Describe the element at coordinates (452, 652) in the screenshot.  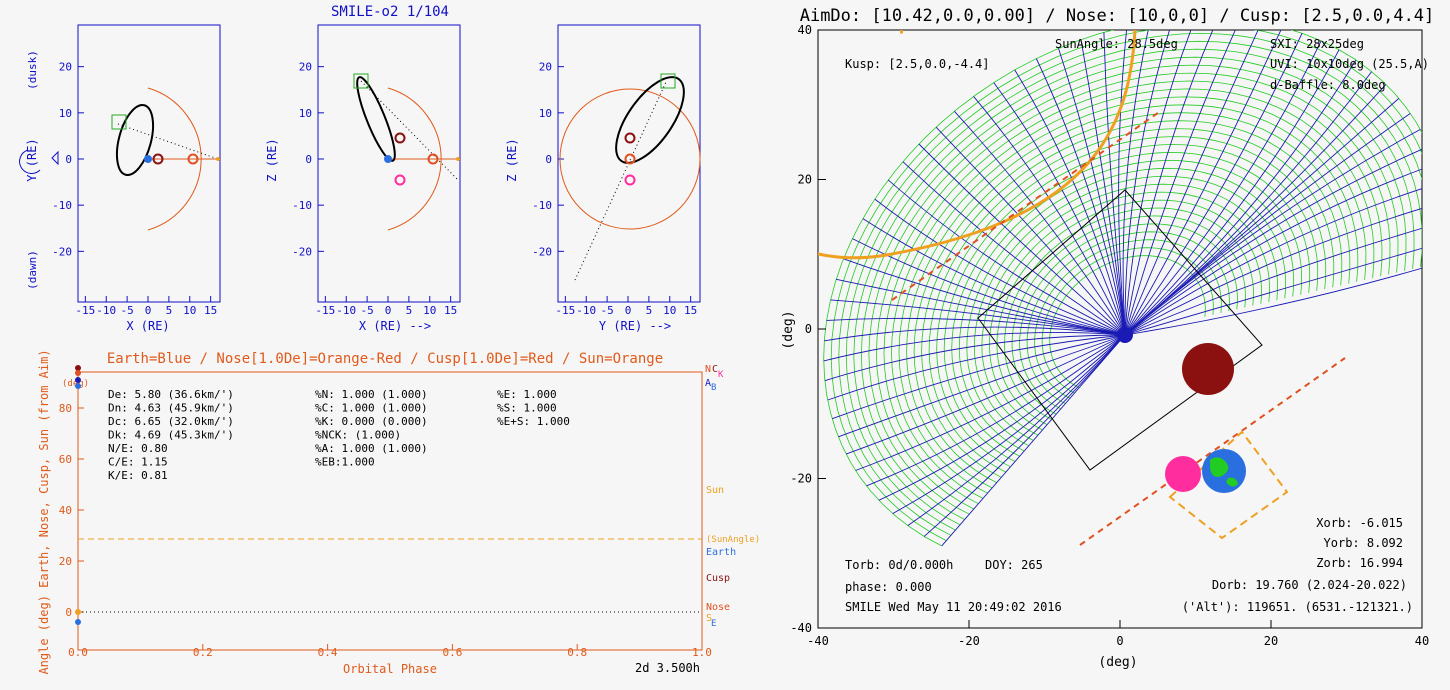
I see `x-tick-label: 0.6` at that location.